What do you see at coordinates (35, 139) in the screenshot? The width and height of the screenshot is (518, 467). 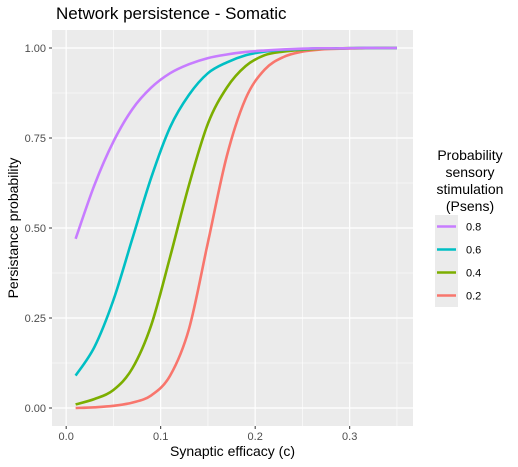 I see `y-tick-label: 0.75` at bounding box center [35, 139].